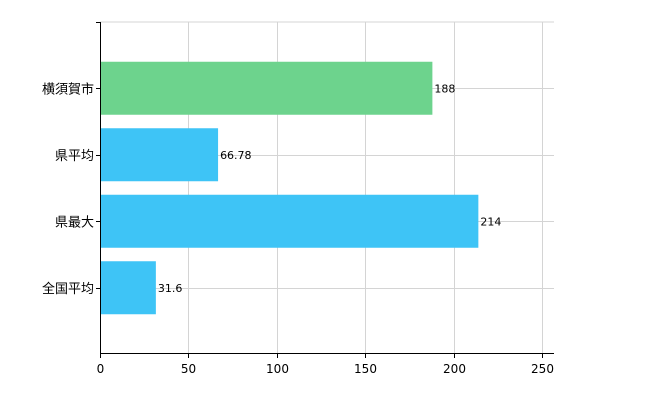 This screenshot has height=404, width=650. I want to click on data-label: 66.78, so click(236, 155).